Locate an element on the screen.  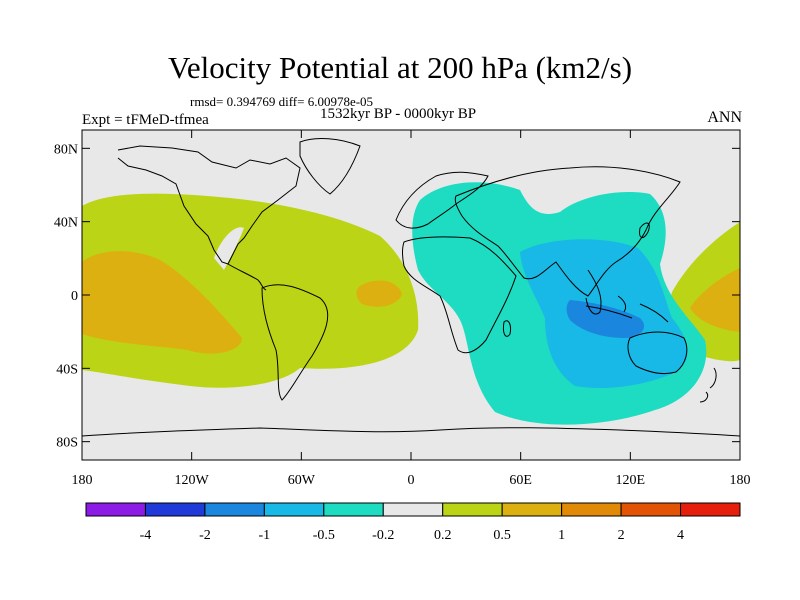
colorbar-label: 0.2 is located at coordinates (443, 535).